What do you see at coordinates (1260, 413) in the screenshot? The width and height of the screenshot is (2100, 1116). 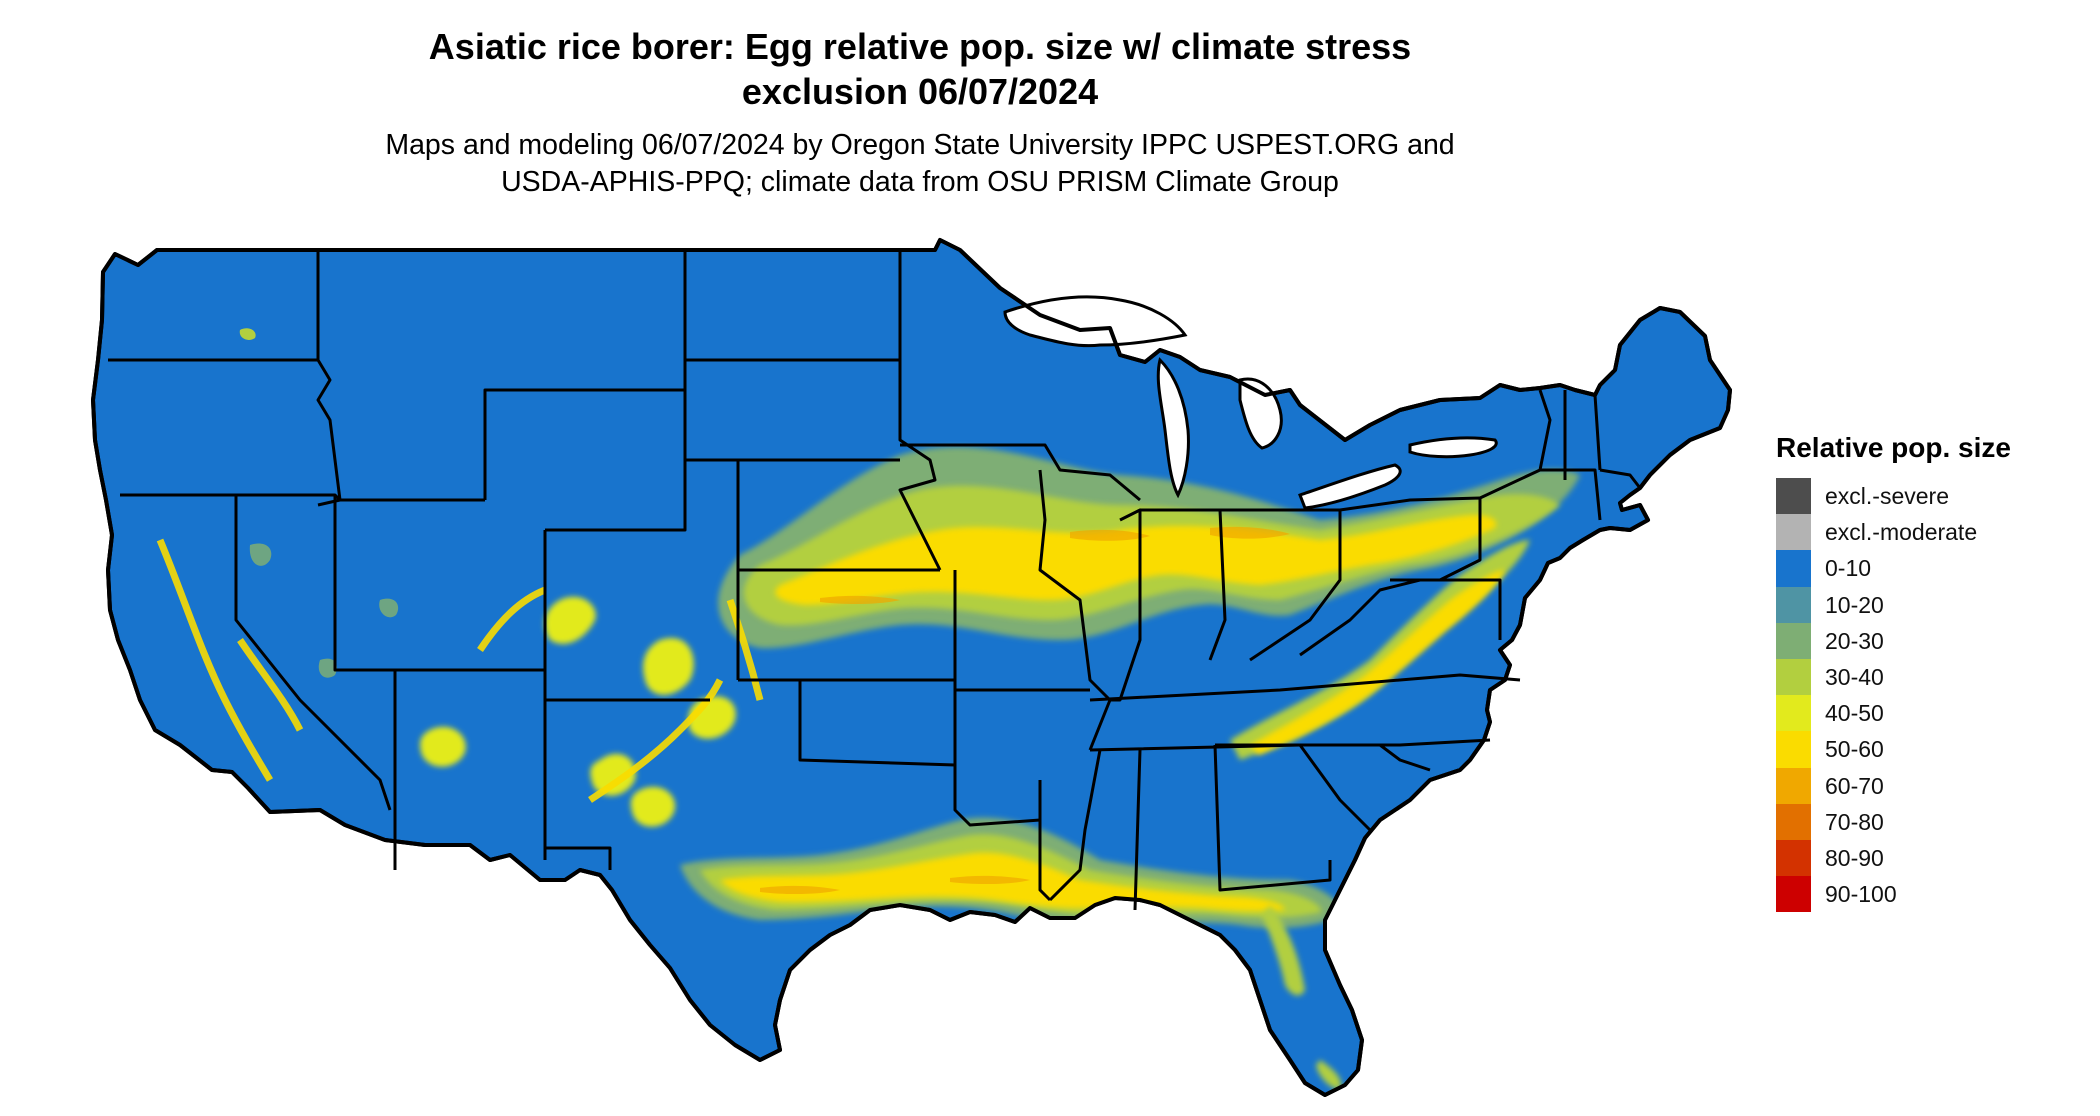 I see `lake-huron` at bounding box center [1260, 413].